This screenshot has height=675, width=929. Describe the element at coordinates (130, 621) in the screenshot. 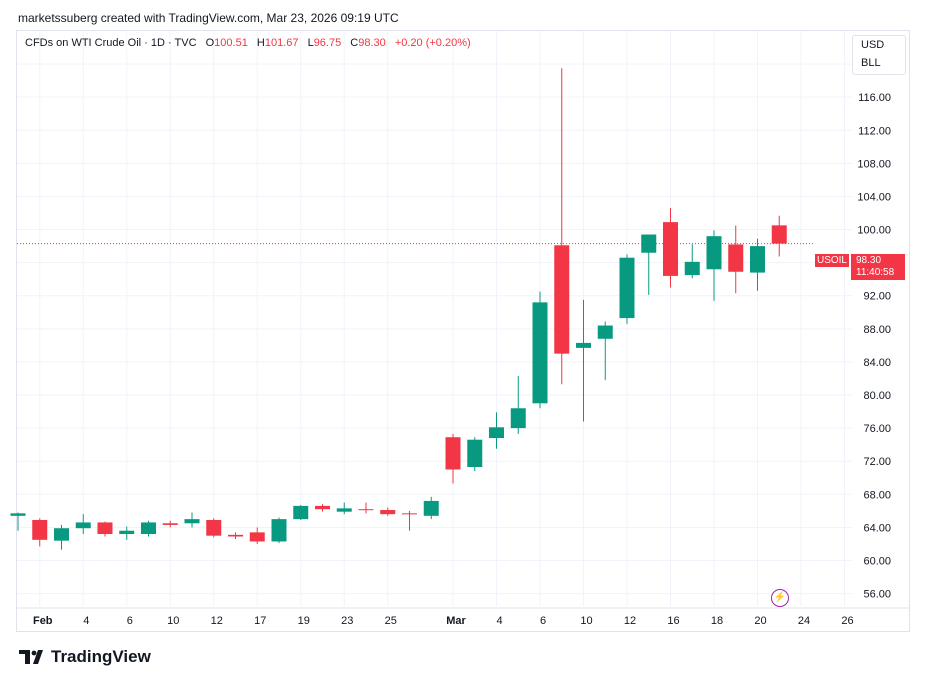

I see `x-tick-label: 6` at that location.